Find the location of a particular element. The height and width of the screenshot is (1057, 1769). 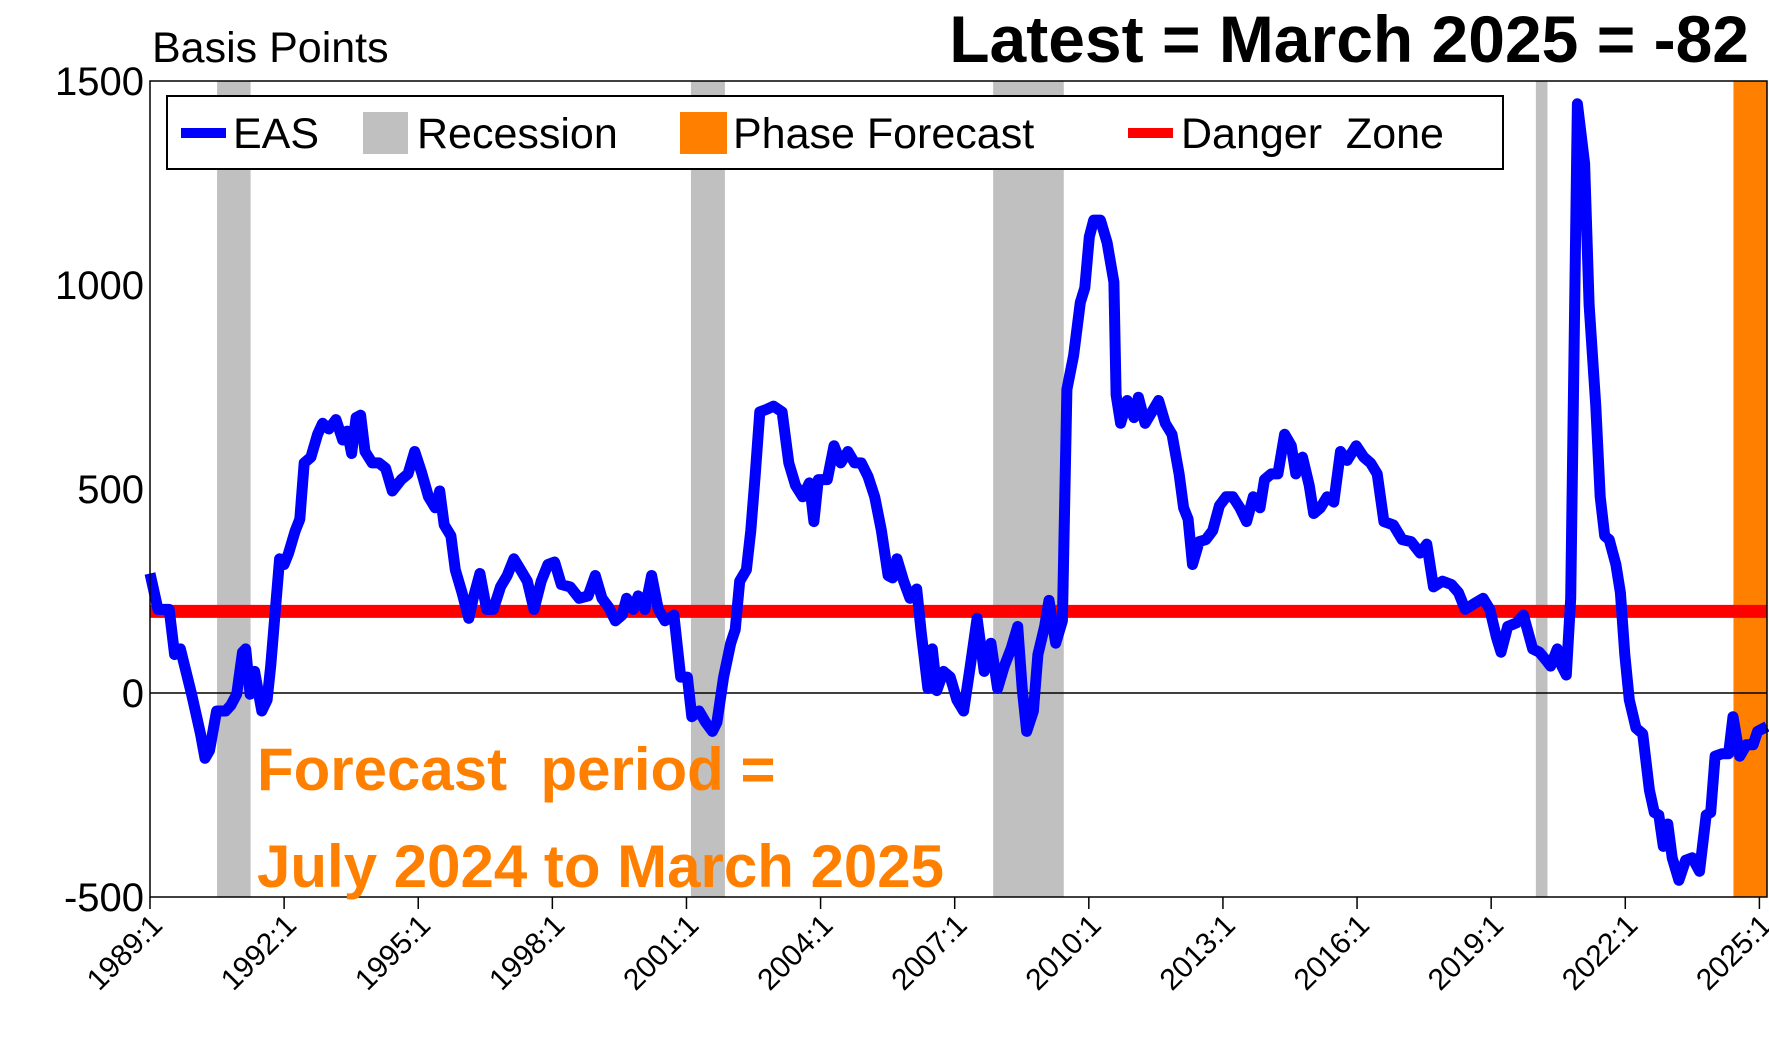

forecast-band is located at coordinates (1750, 489).